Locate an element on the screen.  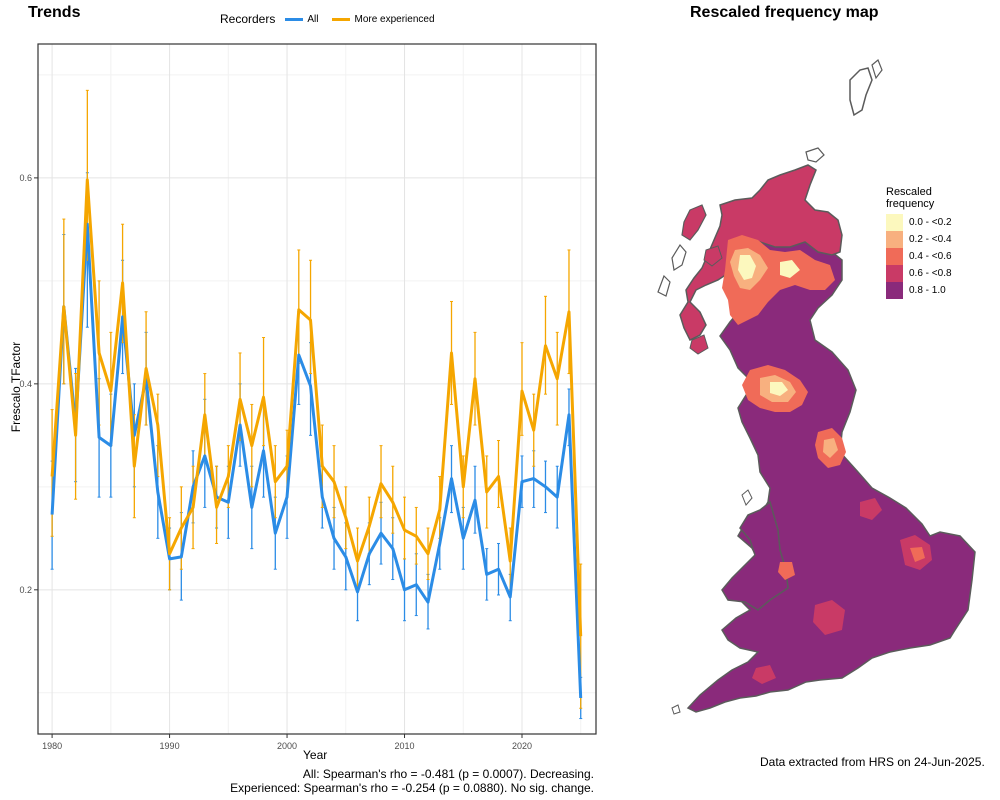
legend-key-experienced is located at coordinates (341, 19).